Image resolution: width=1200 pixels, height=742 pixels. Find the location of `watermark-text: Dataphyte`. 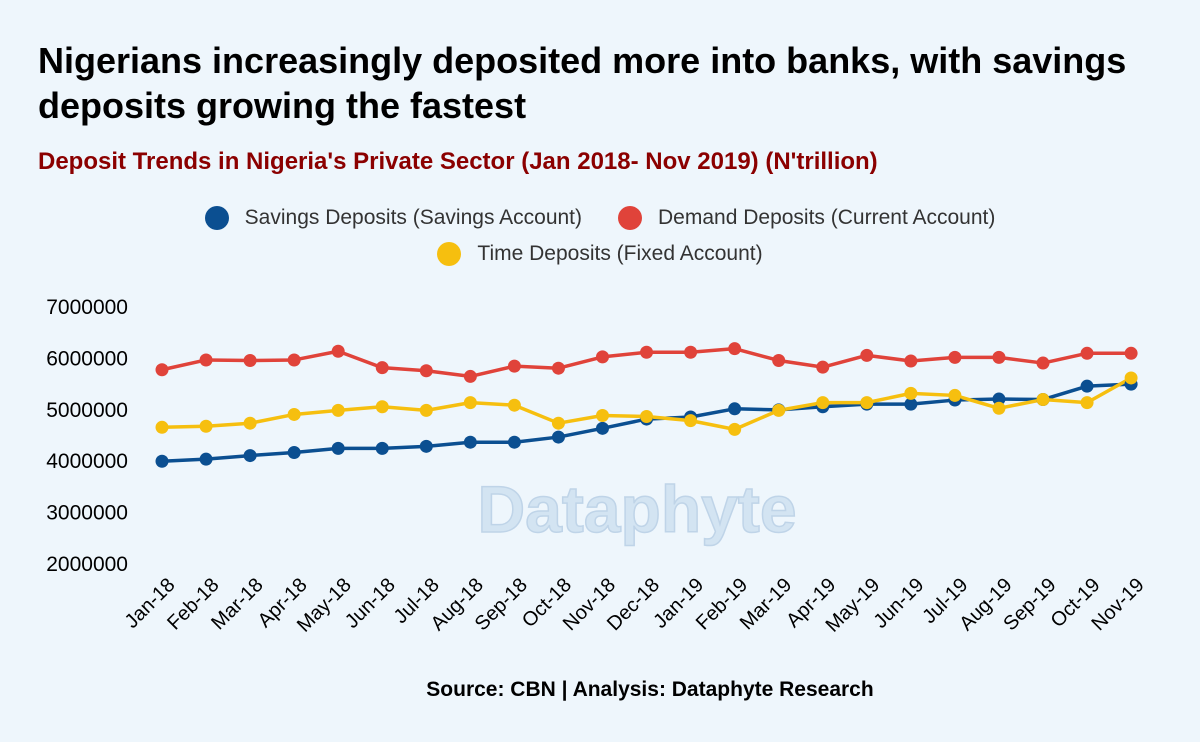

watermark-text: Dataphyte is located at coordinates (636, 509).